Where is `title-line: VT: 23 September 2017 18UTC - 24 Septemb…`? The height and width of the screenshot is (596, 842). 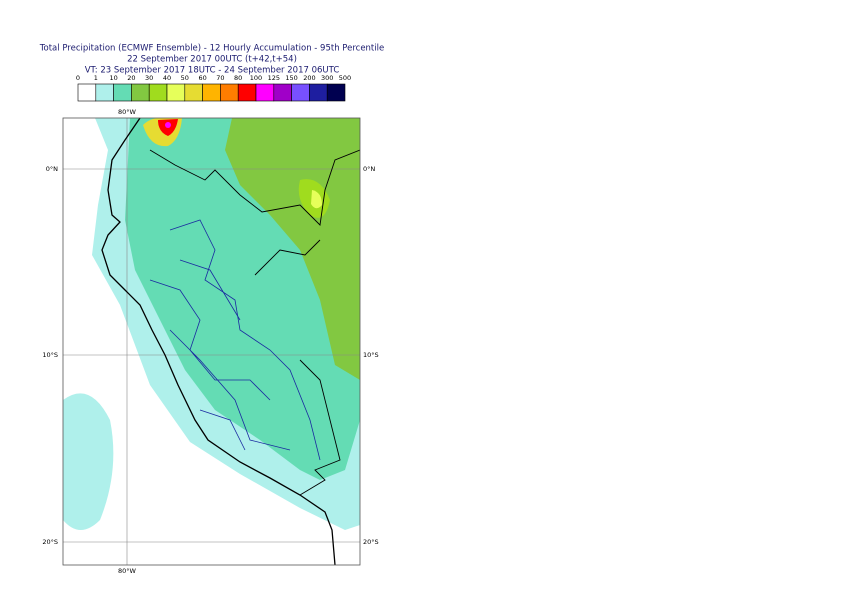 title-line: VT: 23 September 2017 18UTC - 24 Septemb… is located at coordinates (212, 71).